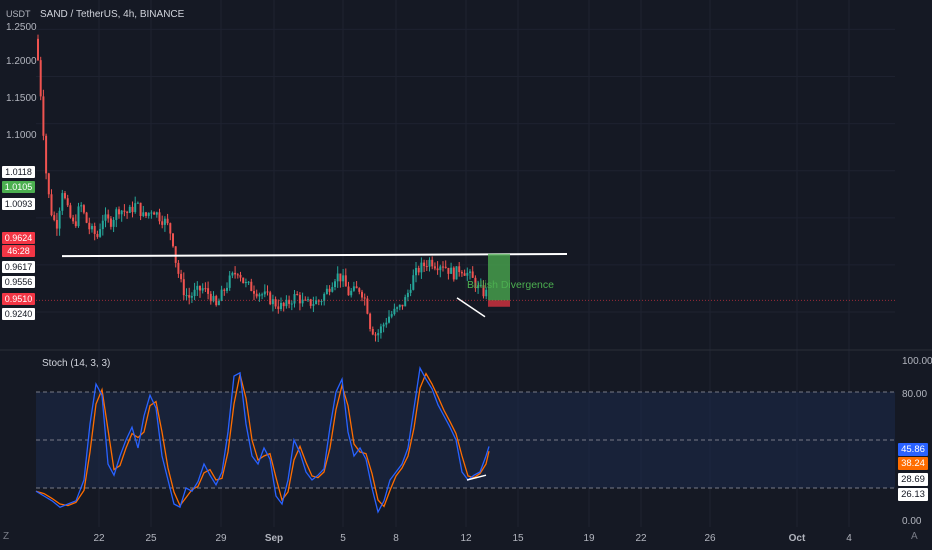 The image size is (932, 550). I want to click on time-tick-label: 25, so click(151, 538).